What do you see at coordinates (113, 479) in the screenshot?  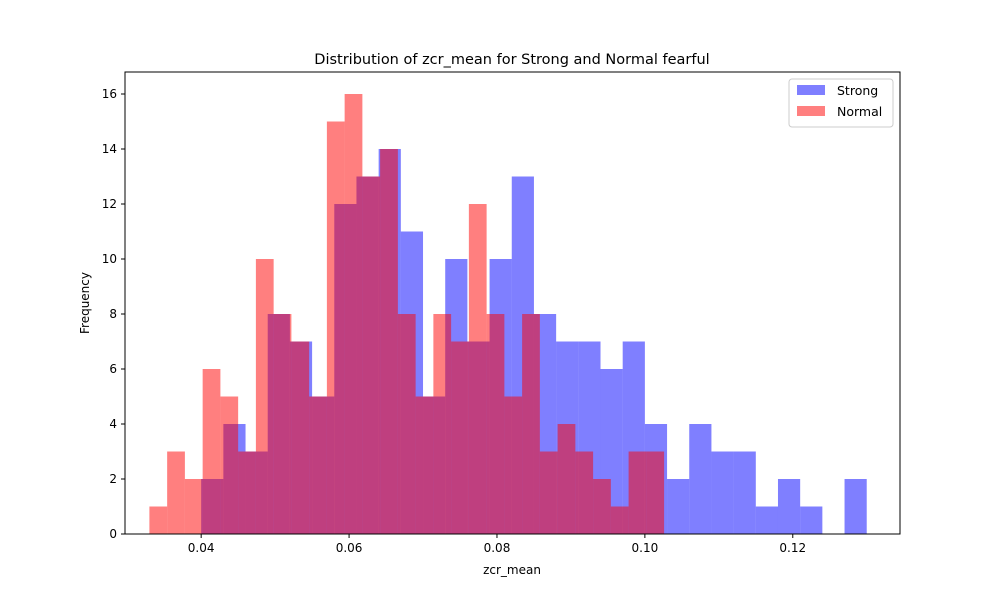 I see `y-tick-label: 2` at bounding box center [113, 479].